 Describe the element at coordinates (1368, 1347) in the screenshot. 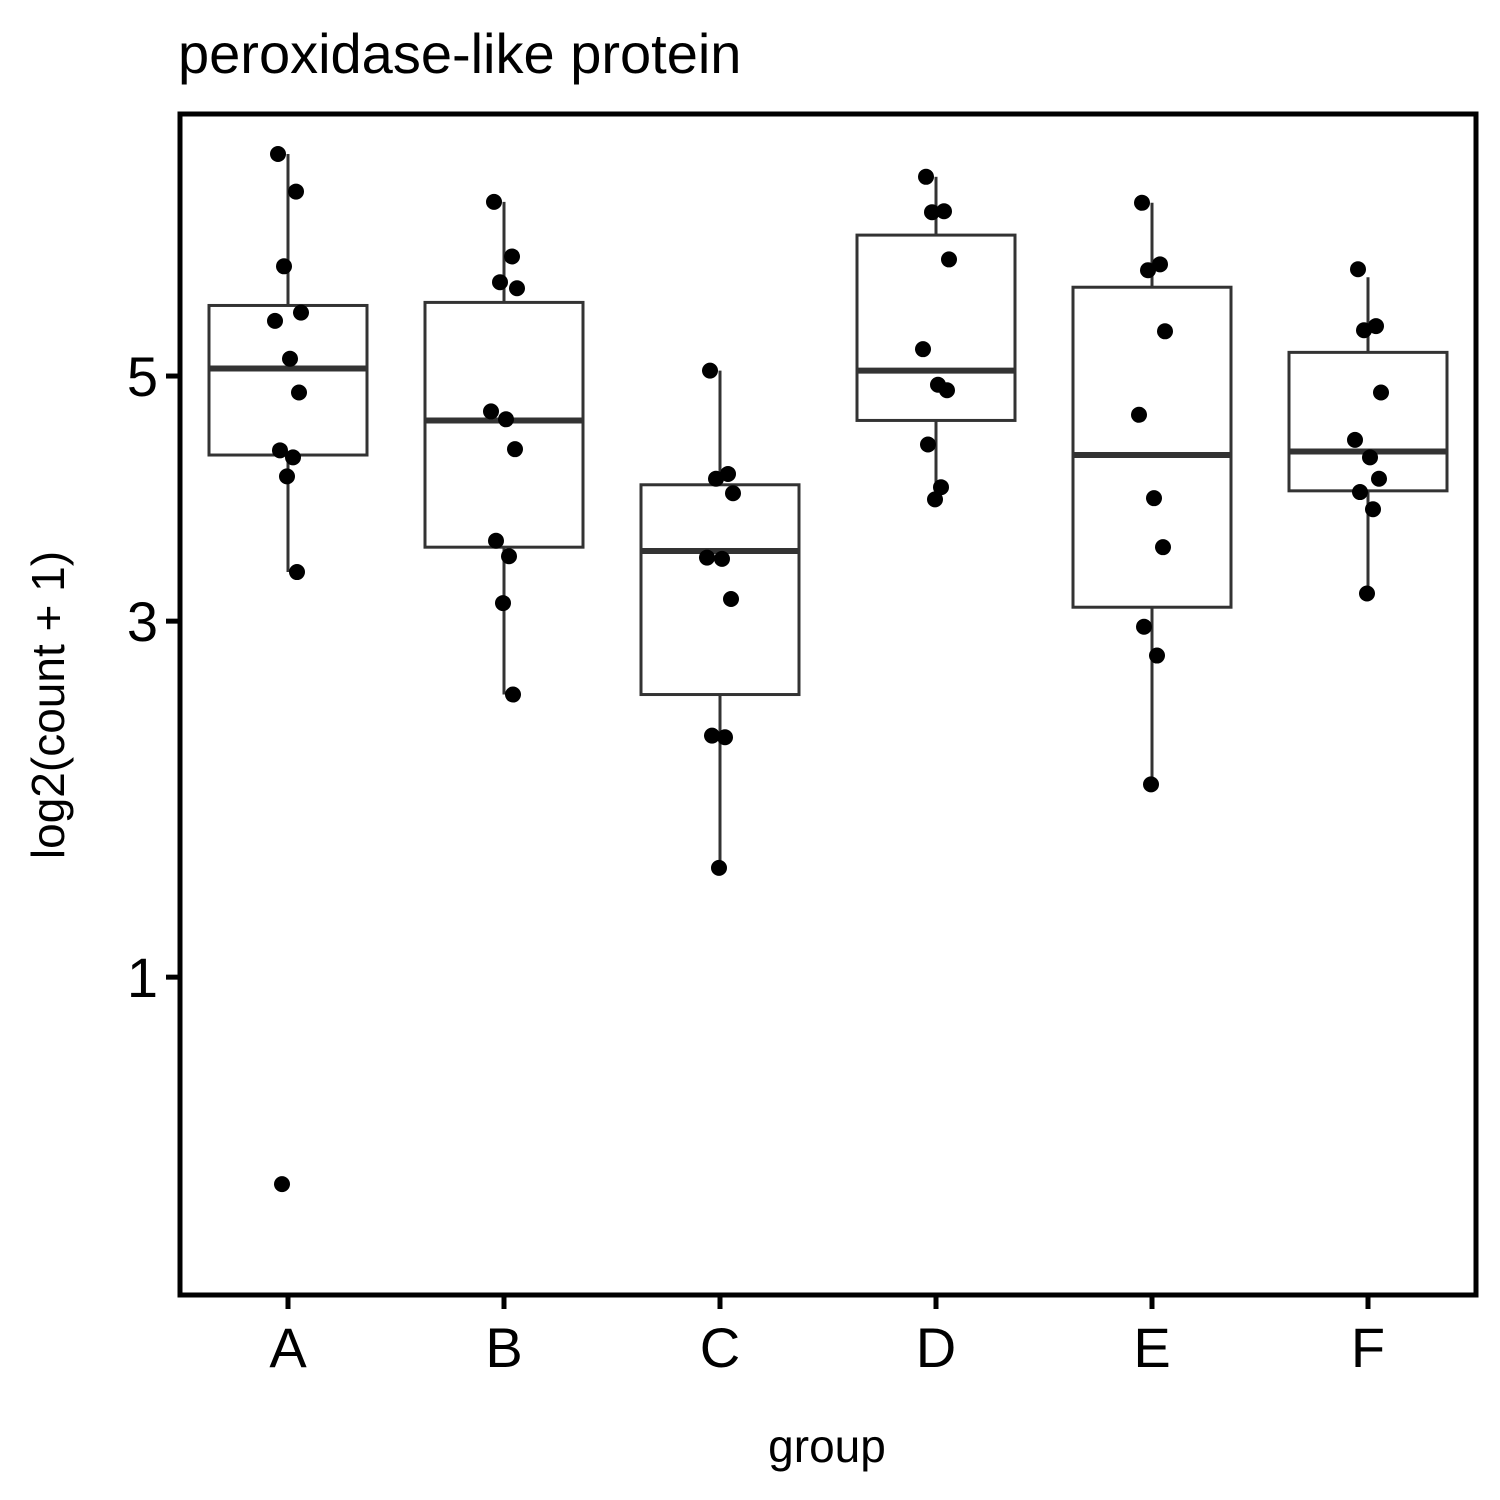

I see `x-tick-label-f: F` at that location.